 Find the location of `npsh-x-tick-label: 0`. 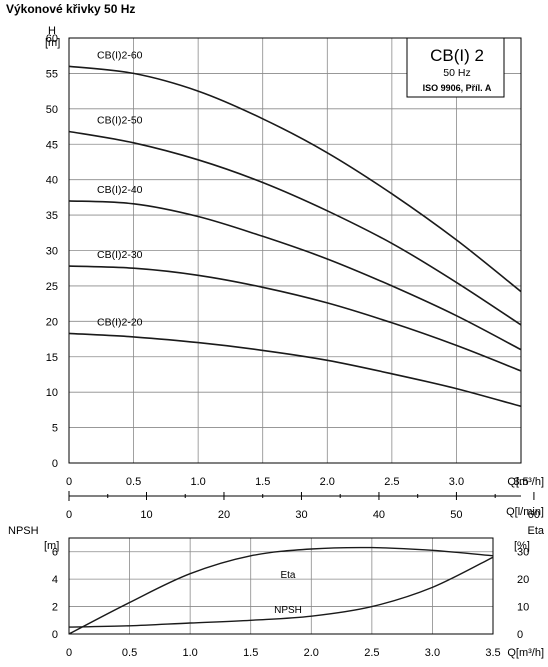

npsh-x-tick-label: 0 is located at coordinates (69, 653).